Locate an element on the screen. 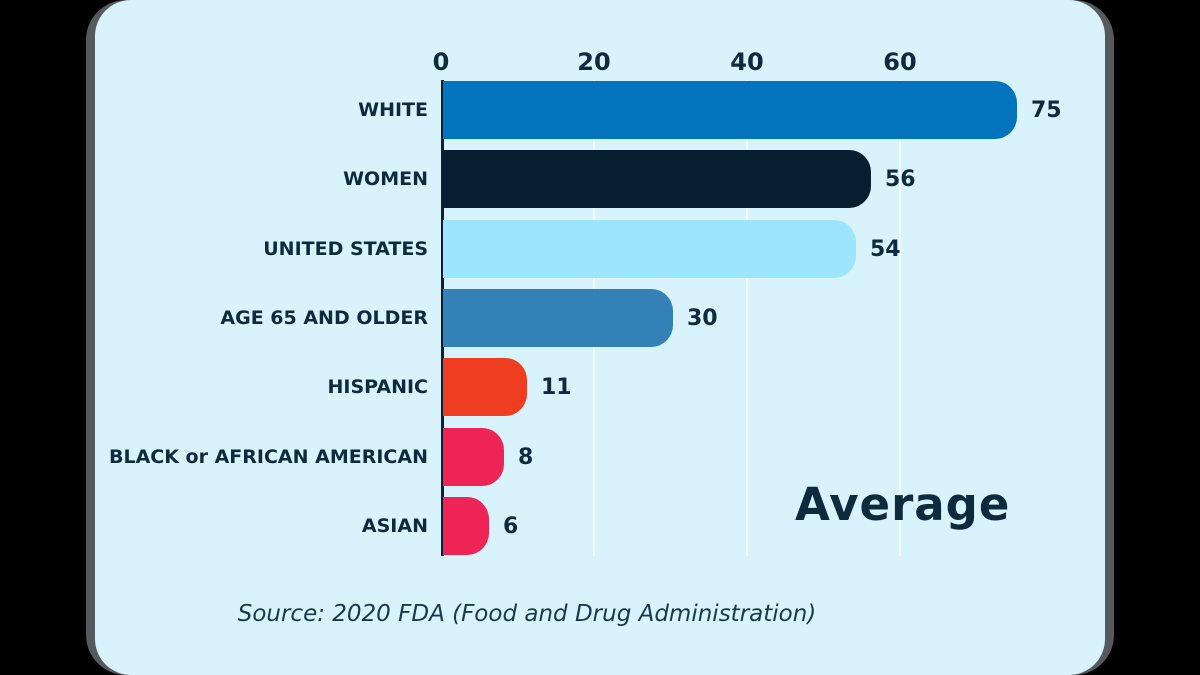 This screenshot has height=675, width=1200. category-label: WHITE is located at coordinates (393, 110).